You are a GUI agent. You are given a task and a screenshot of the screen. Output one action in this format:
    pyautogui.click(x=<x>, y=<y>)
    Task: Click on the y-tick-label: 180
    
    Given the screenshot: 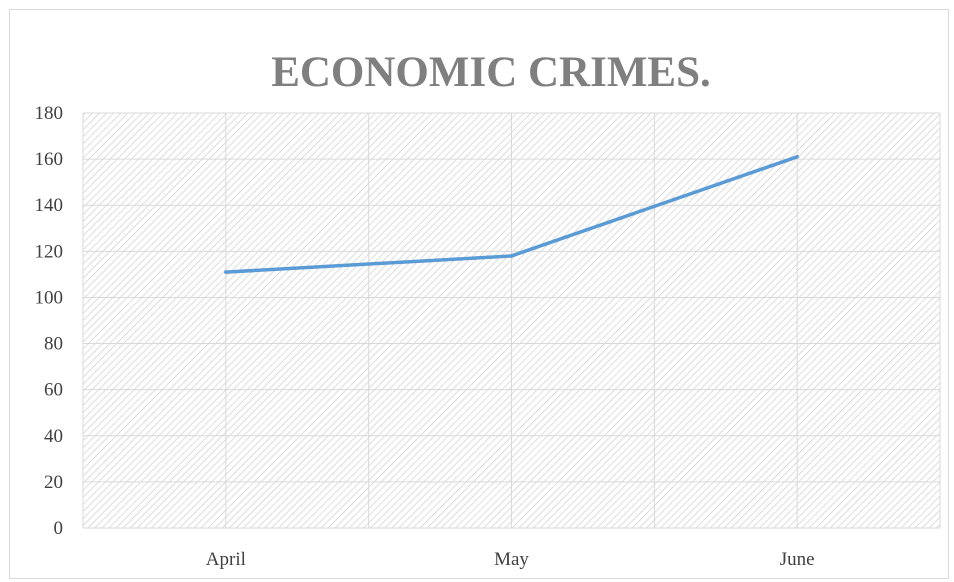 What is the action you would take?
    pyautogui.click(x=49, y=113)
    